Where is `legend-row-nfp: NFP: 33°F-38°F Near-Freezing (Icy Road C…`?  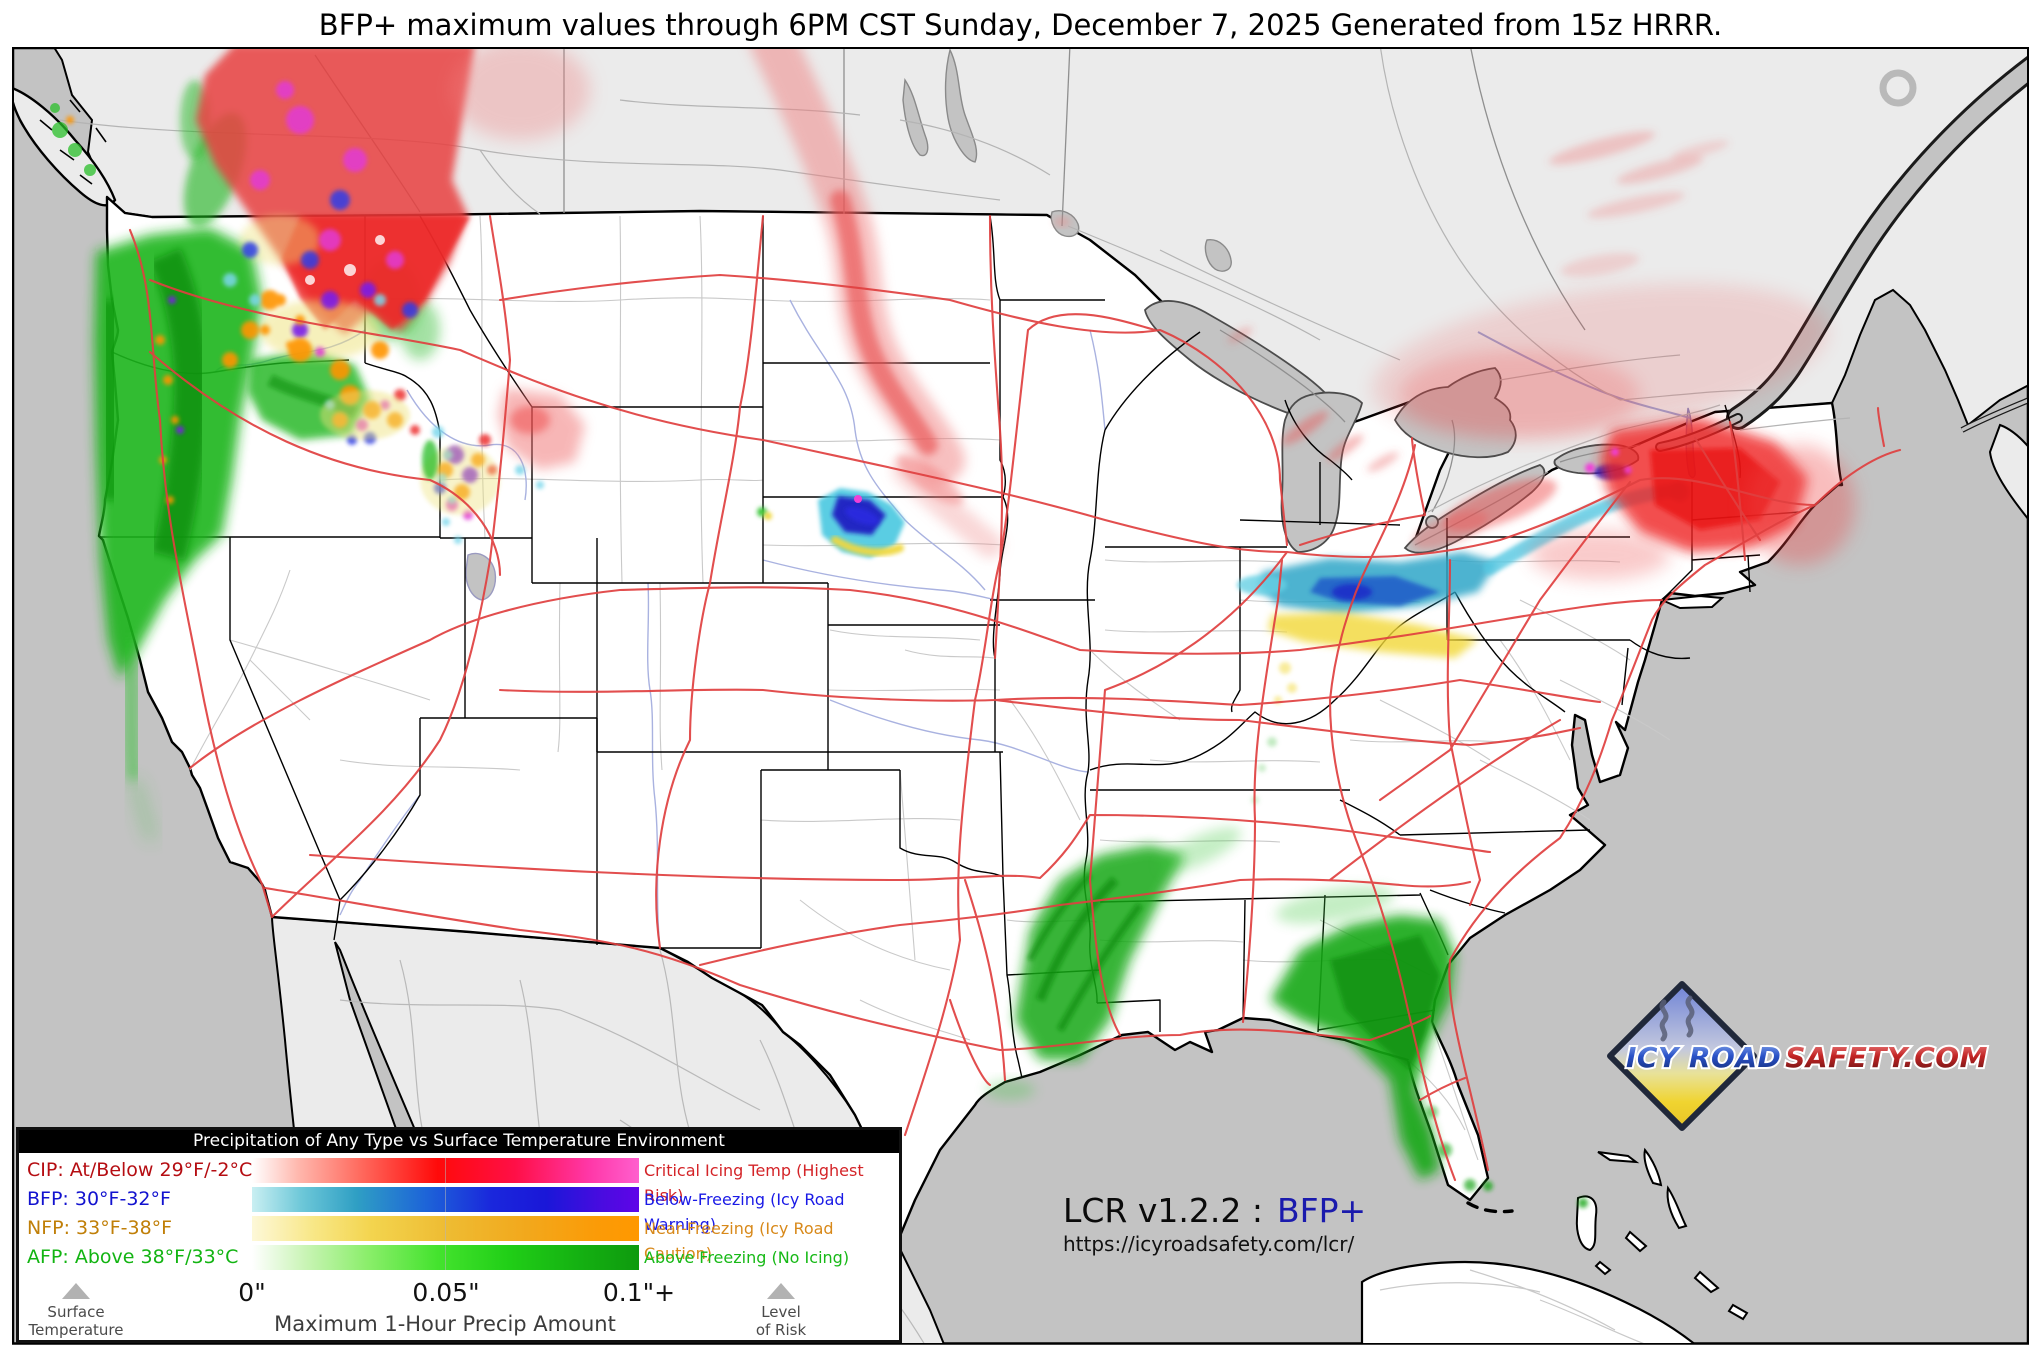
legend-row-nfp: NFP: 33°F-38°F Near-Freezing (Icy Road C… is located at coordinates (459, 1239).